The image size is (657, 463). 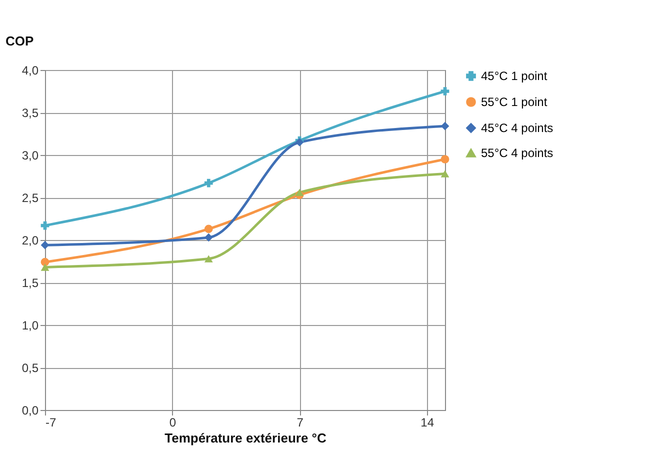 I want to click on y-axis-title: COP, so click(x=20, y=41).